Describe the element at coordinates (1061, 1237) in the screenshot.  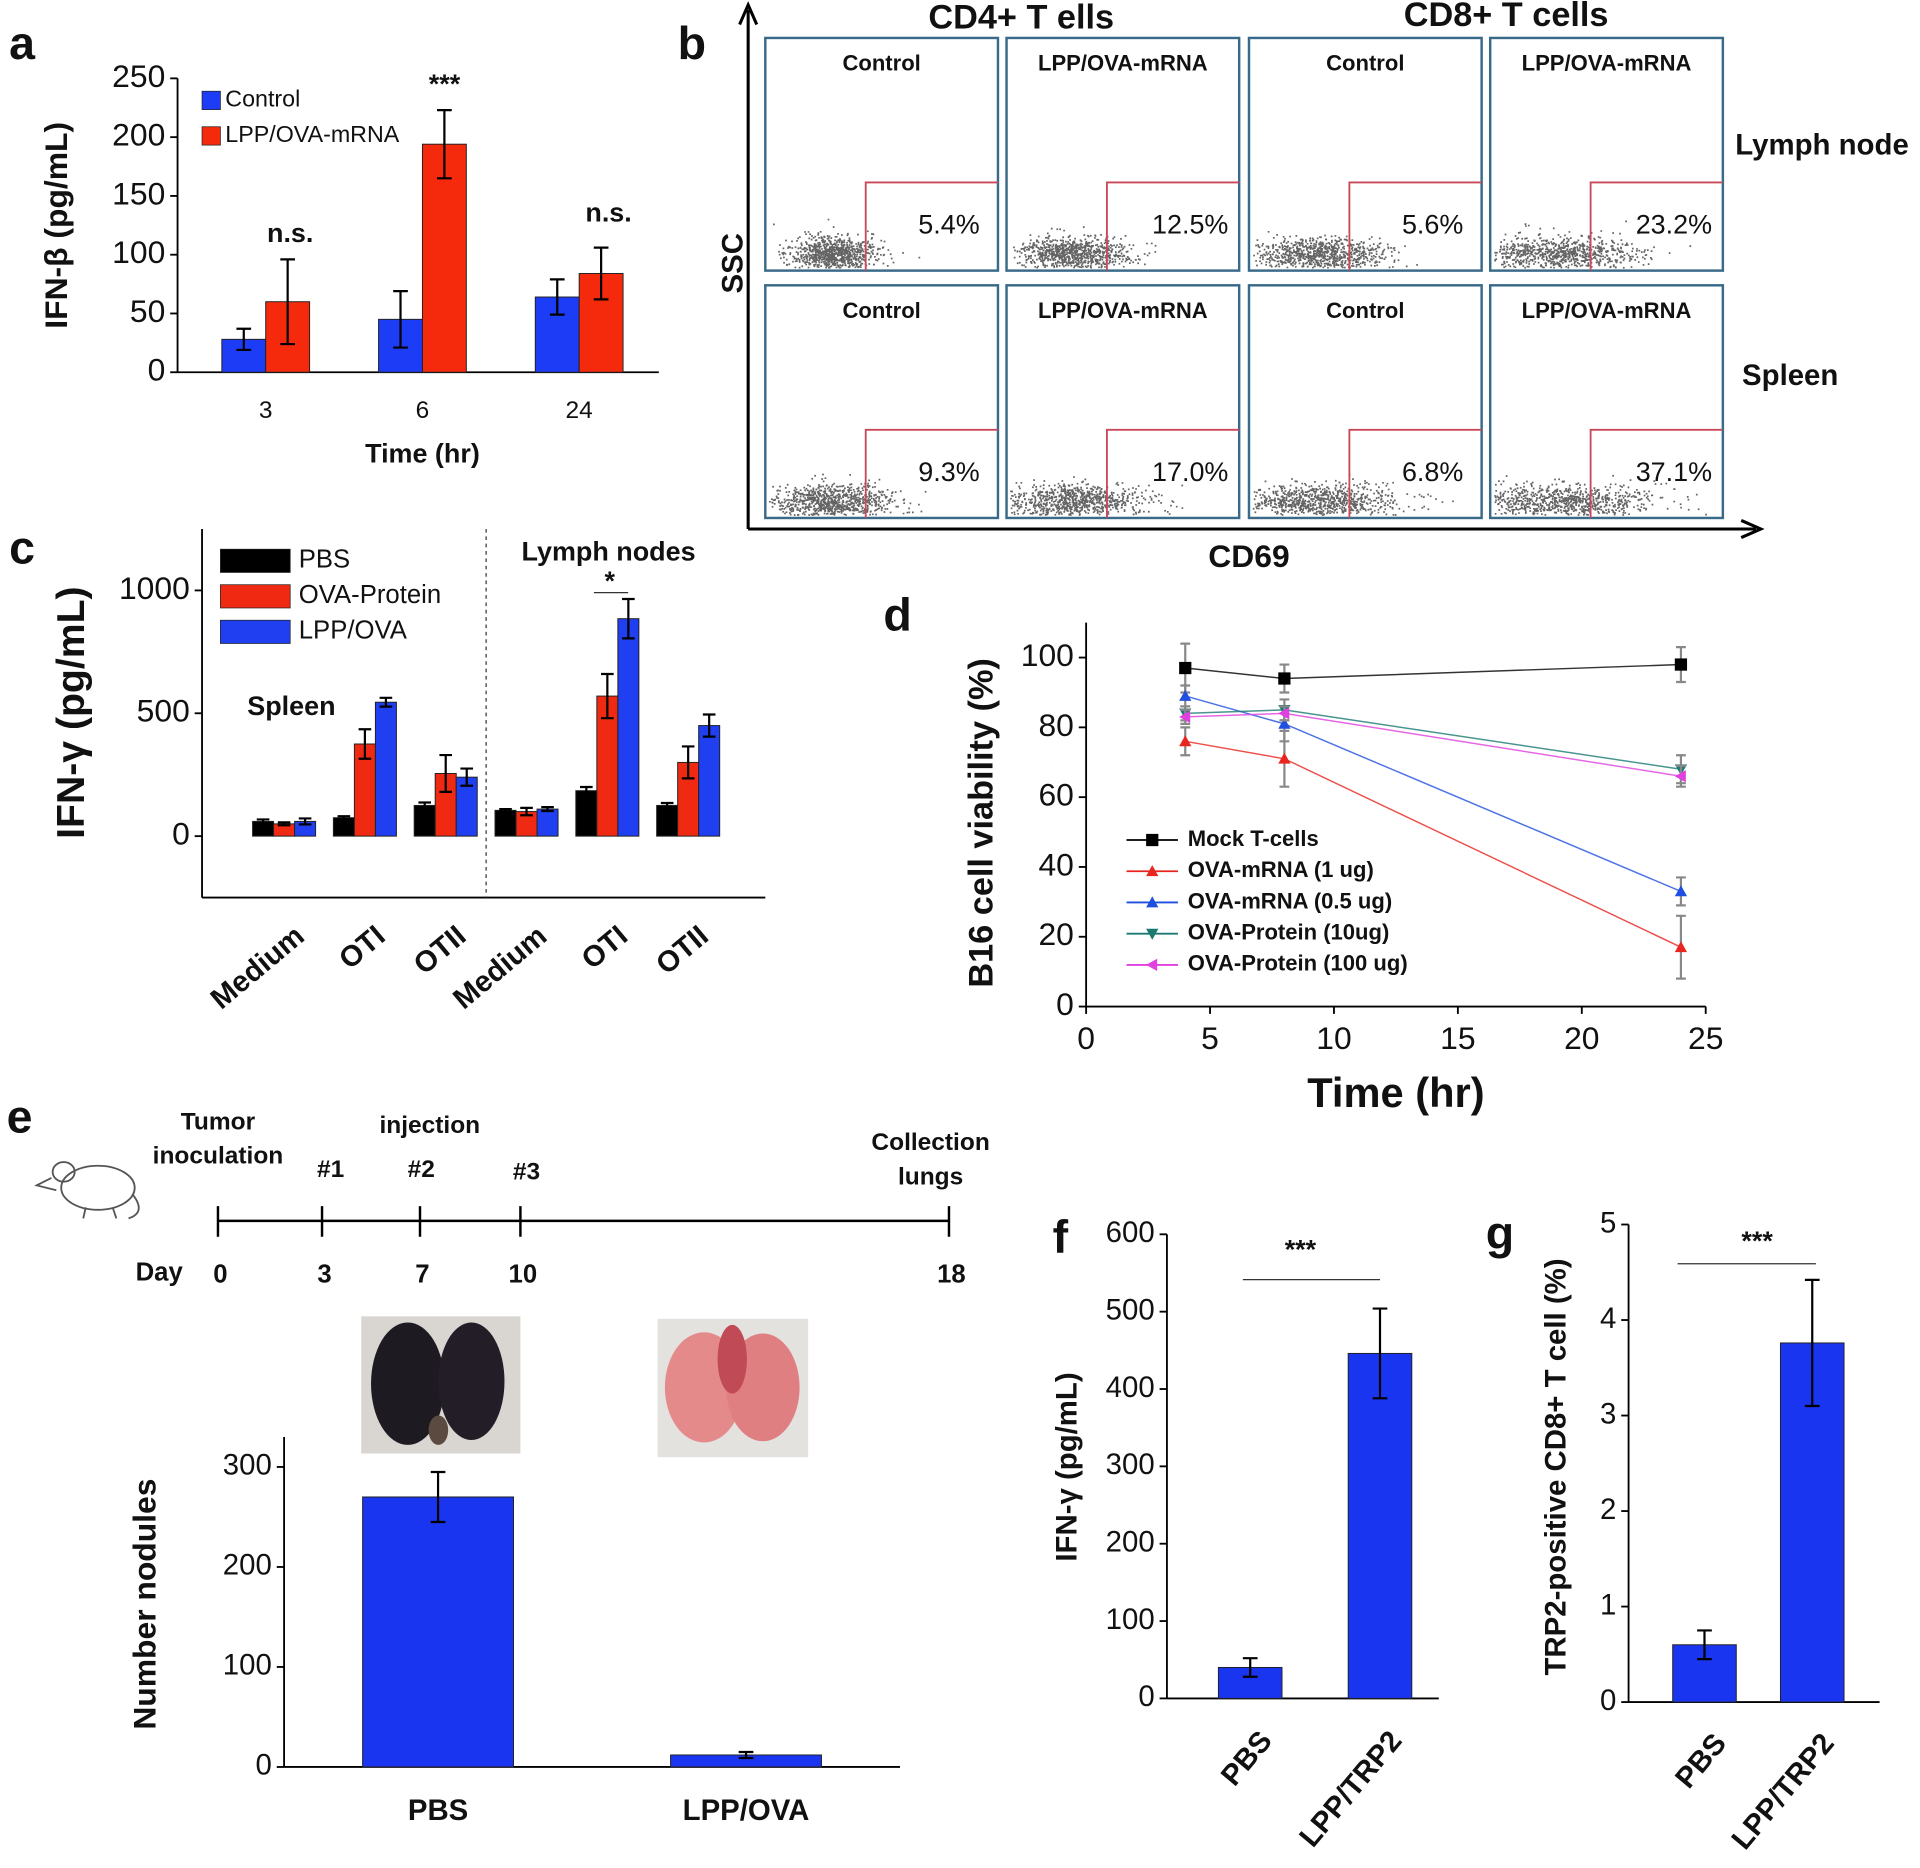
I see `panel-label: f` at that location.